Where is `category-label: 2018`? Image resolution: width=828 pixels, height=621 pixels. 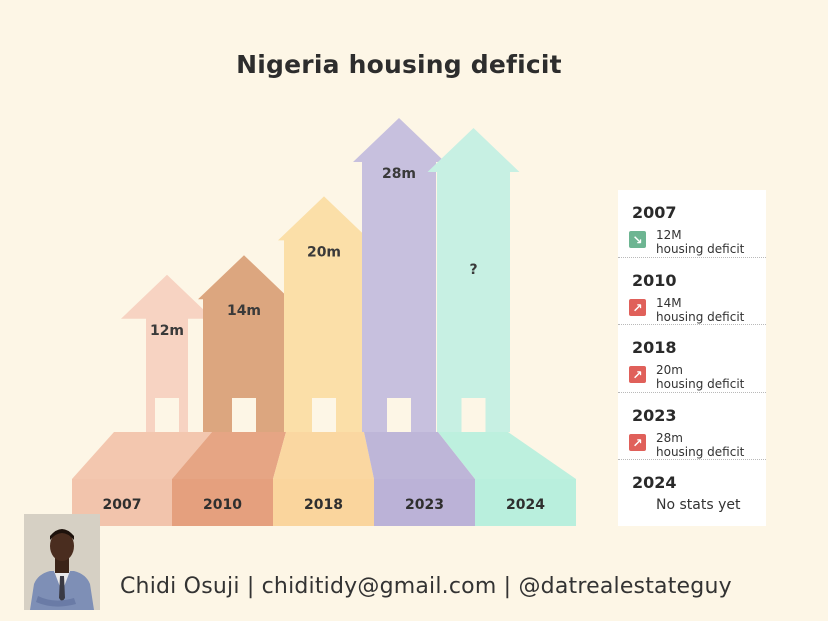 category-label: 2018 is located at coordinates (323, 505).